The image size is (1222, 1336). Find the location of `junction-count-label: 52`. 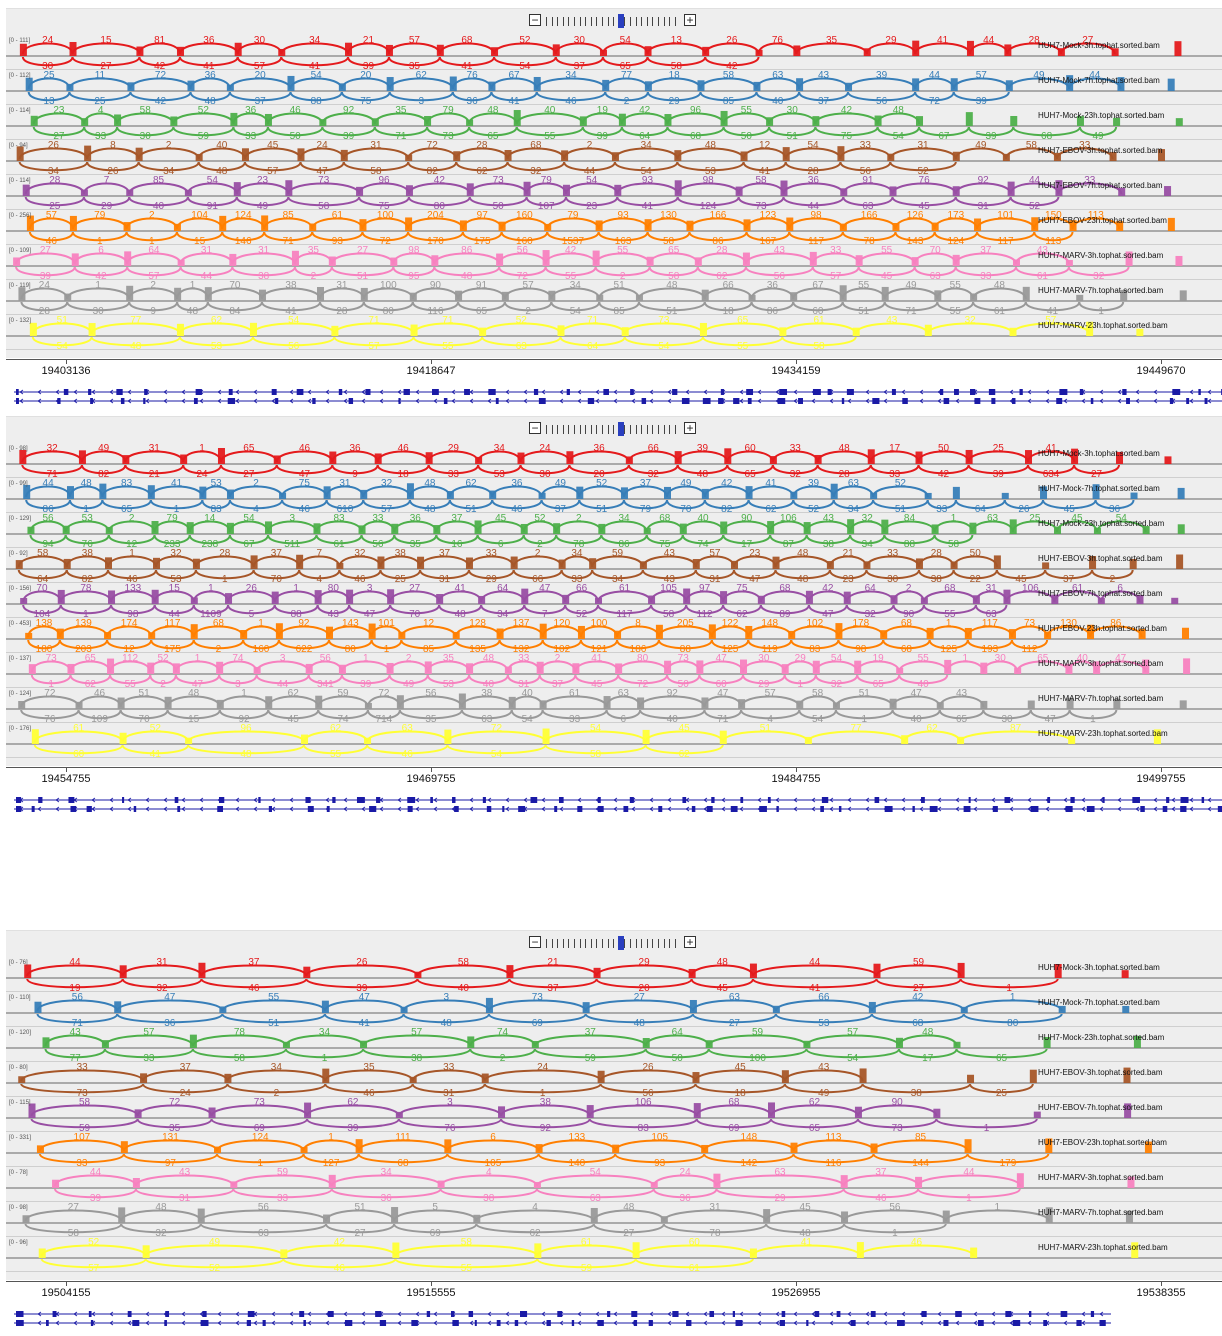

junction-count-label: 52 is located at coordinates (582, 613).